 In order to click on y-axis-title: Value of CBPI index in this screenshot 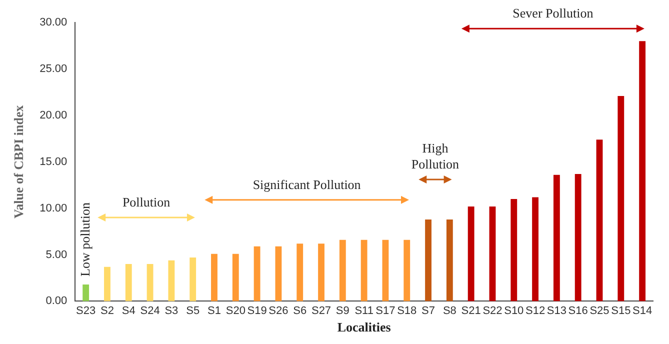, I will do `click(18, 161)`.